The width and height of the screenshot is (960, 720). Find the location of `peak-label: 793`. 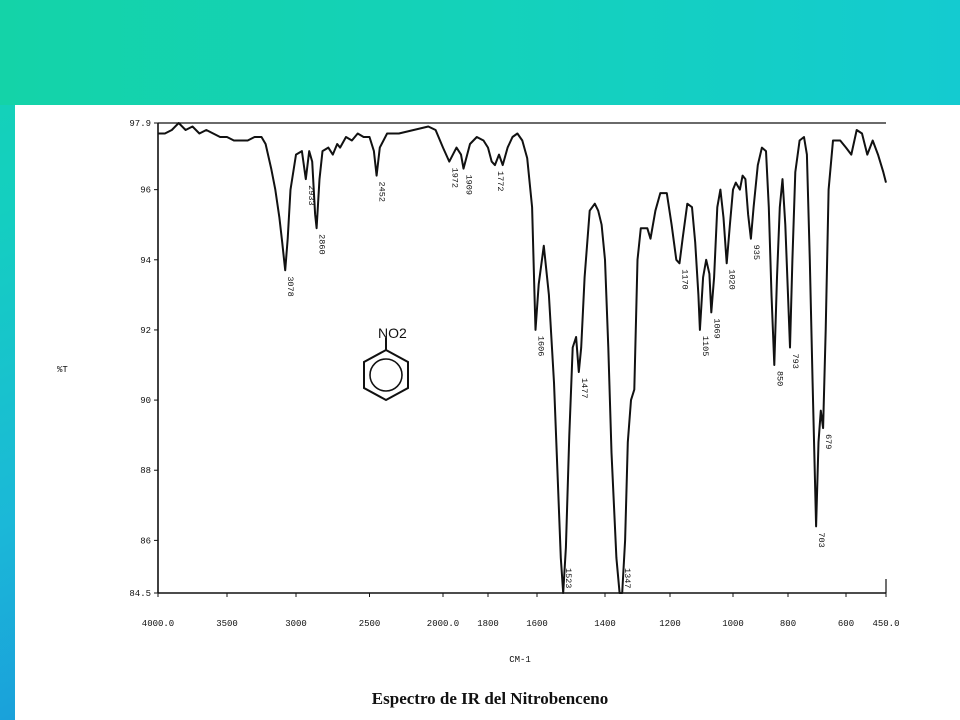

peak-label: 793 is located at coordinates (795, 361).